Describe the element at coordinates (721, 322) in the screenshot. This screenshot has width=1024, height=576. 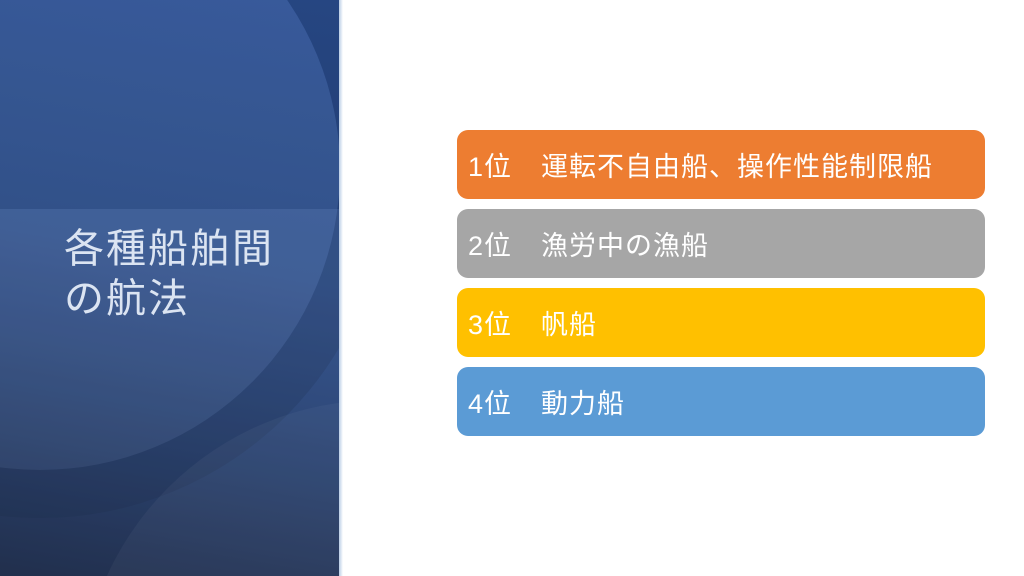
I see `ranking-bar-3: 3位 帆船` at that location.